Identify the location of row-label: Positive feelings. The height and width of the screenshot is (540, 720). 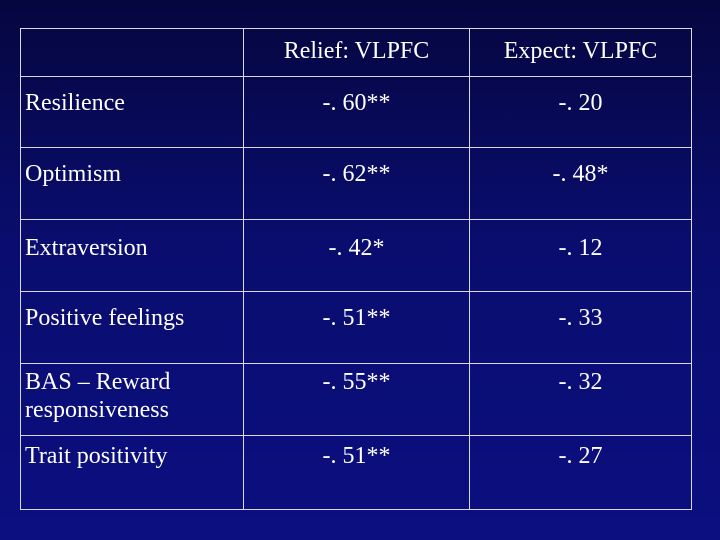
(132, 328).